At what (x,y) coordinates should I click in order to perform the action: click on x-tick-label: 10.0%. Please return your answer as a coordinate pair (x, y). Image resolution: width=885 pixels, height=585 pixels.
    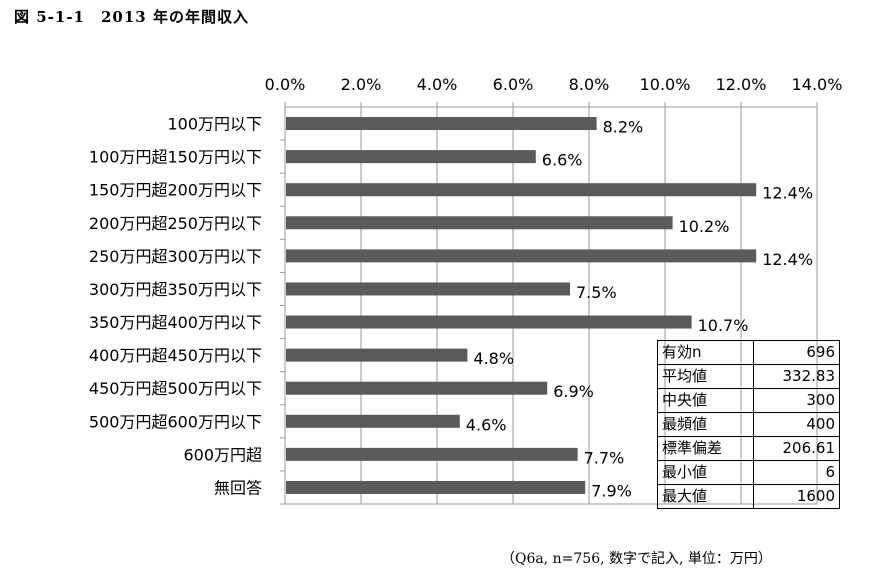
    Looking at the image, I should click on (665, 84).